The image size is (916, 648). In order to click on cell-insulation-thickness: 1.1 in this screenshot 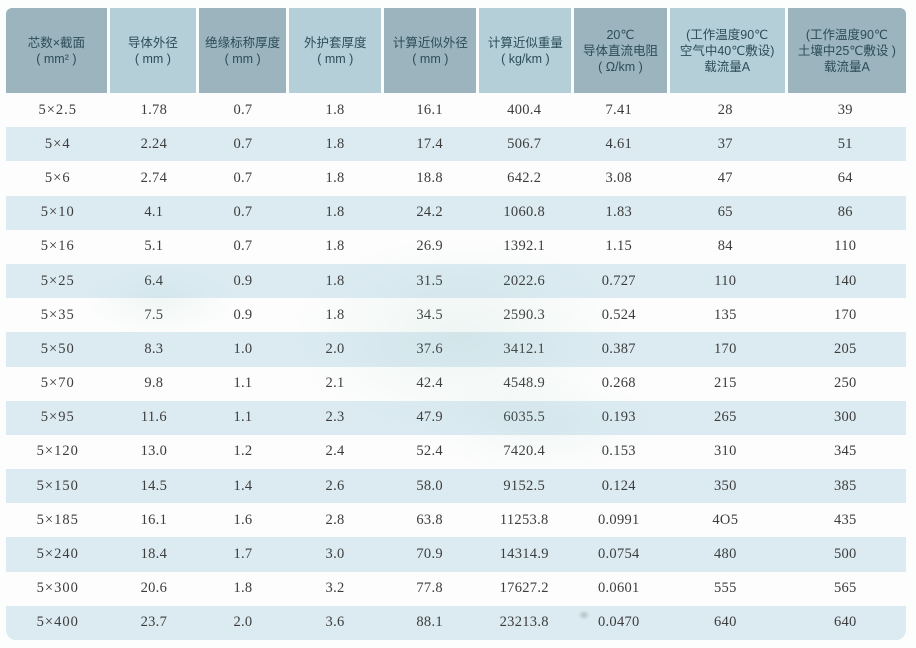, I will do `click(243, 383)`.